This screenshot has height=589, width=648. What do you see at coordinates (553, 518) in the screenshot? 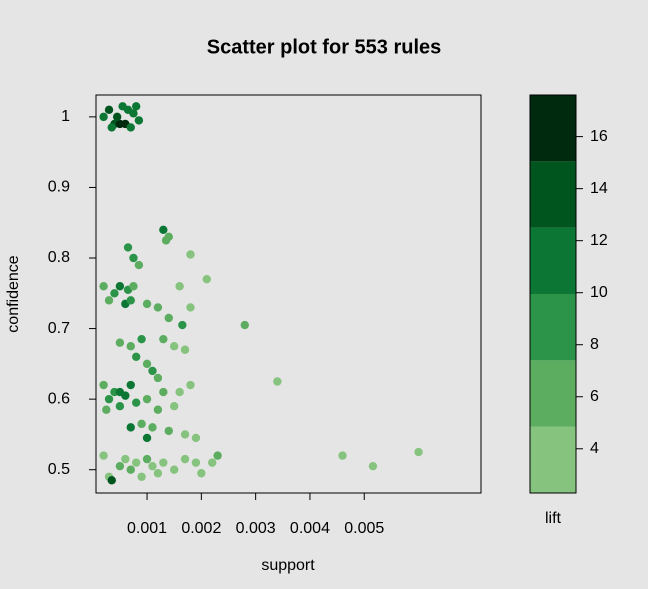
I see `colorbar-label: lift` at bounding box center [553, 518].